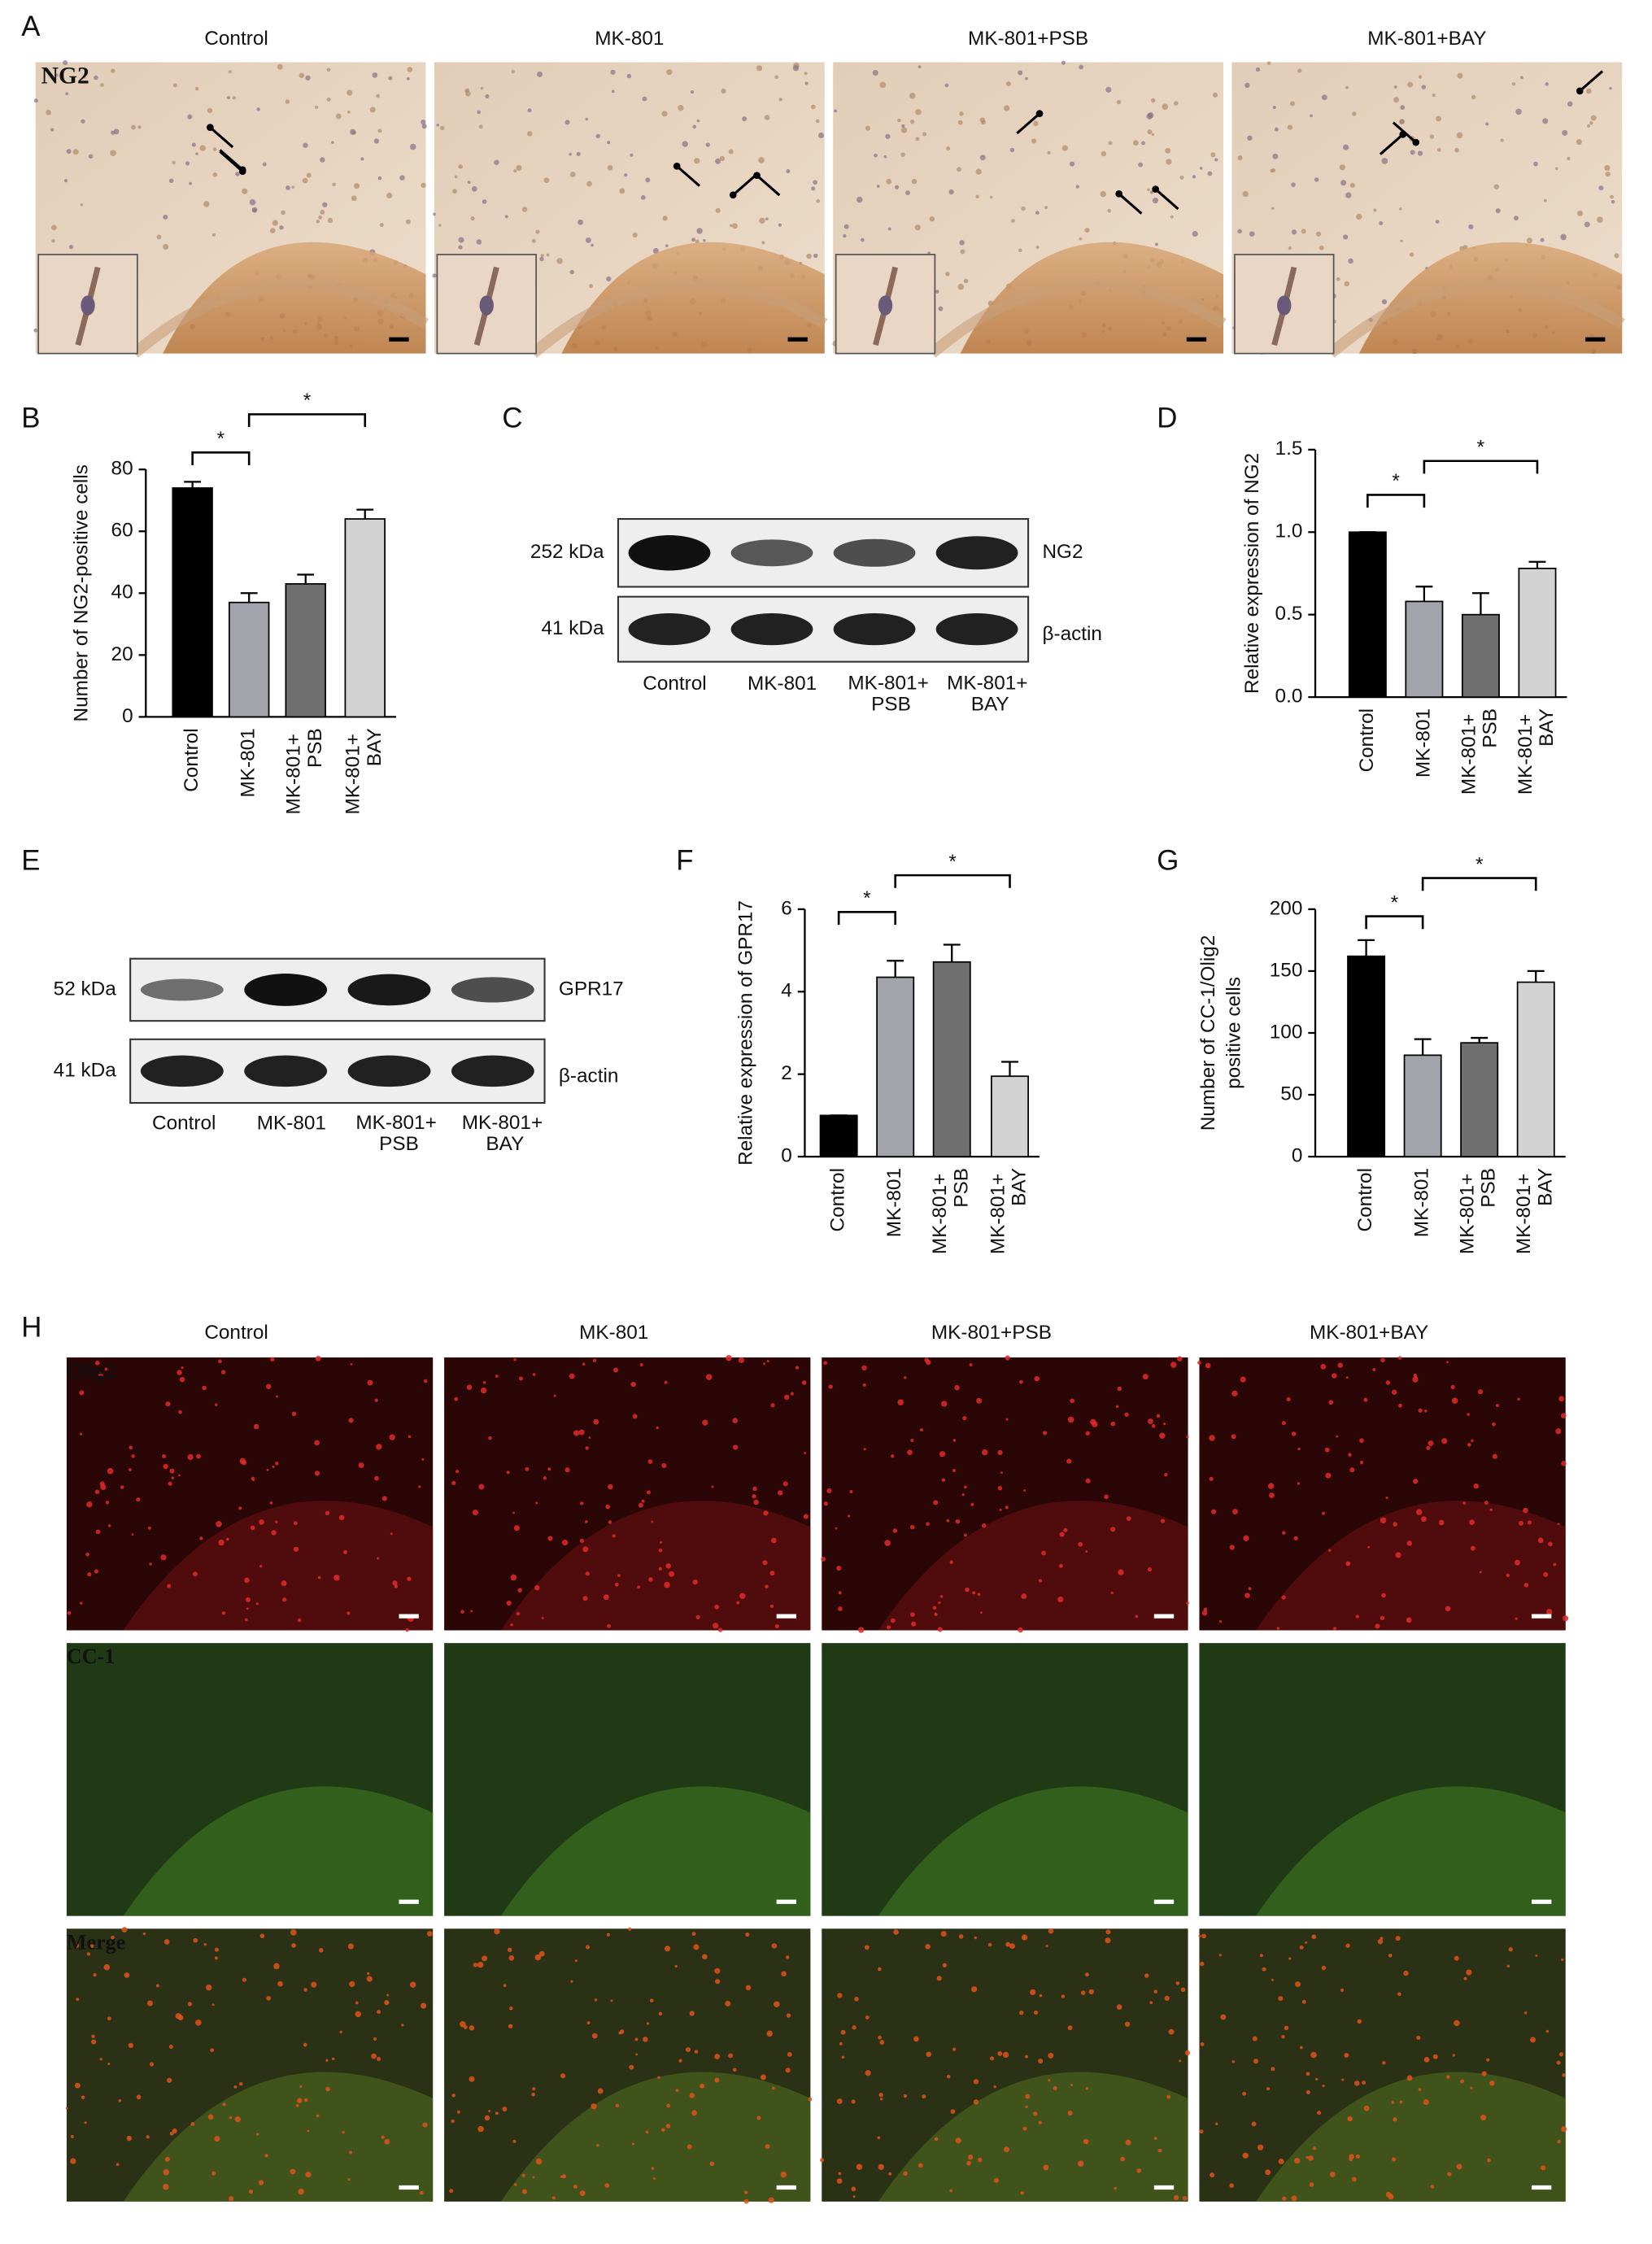  Describe the element at coordinates (81, 592) in the screenshot. I see `y-label-group: Number of NG2-positive cells` at that location.